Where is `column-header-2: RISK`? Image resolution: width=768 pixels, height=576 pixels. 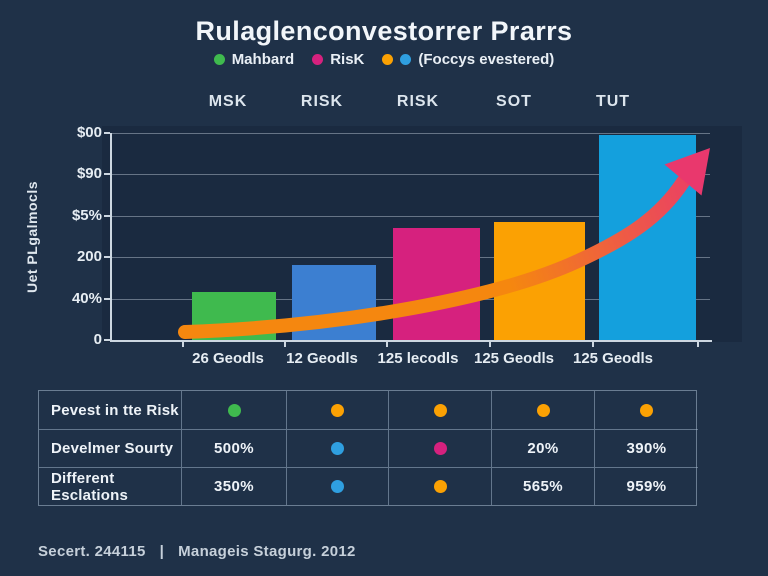 column-header-2: RISK is located at coordinates (418, 101).